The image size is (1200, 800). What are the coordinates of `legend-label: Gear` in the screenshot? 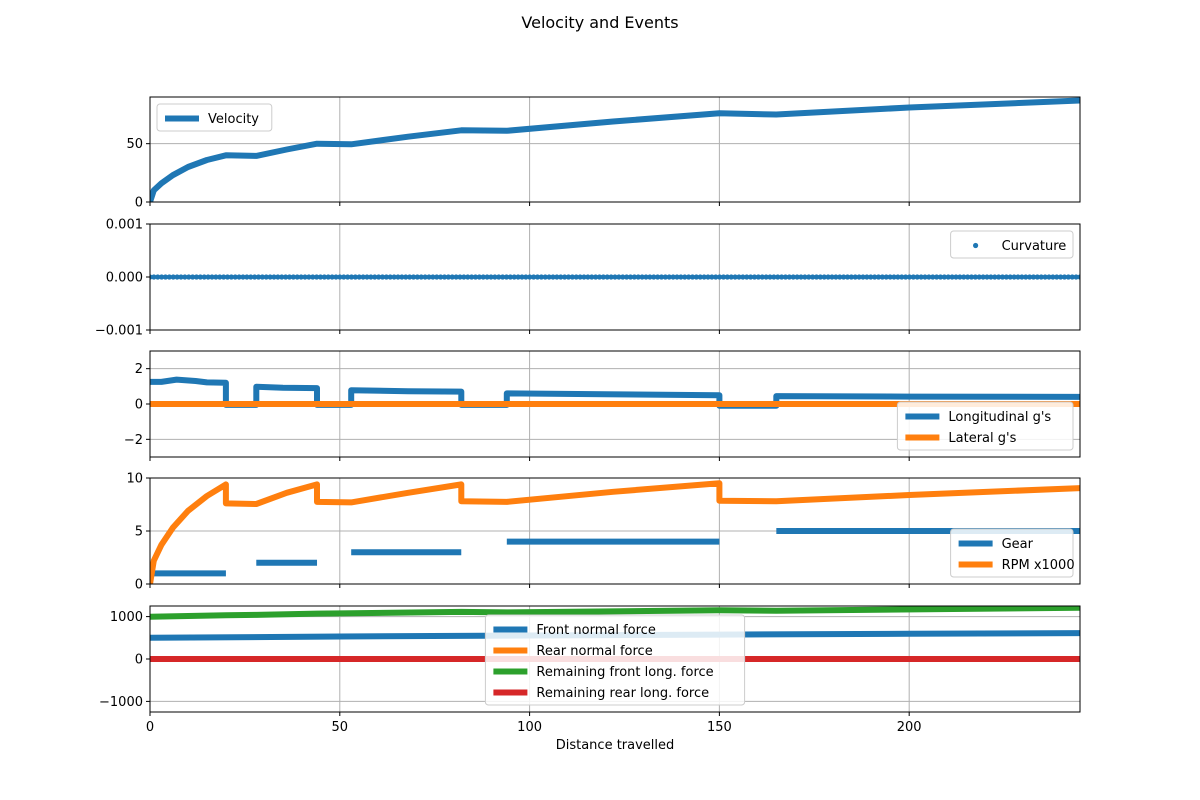 It's located at (1018, 544).